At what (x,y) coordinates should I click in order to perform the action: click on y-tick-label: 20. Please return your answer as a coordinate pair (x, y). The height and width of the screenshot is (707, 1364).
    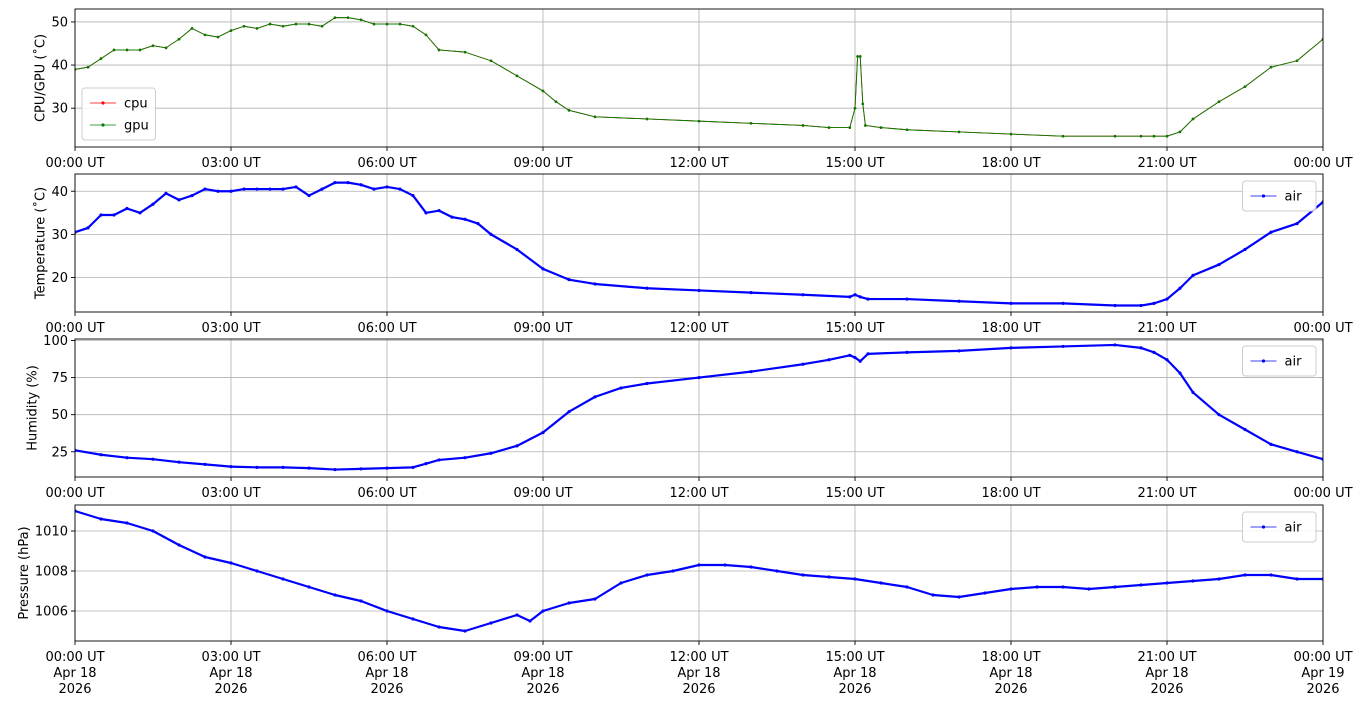
    Looking at the image, I should click on (59, 278).